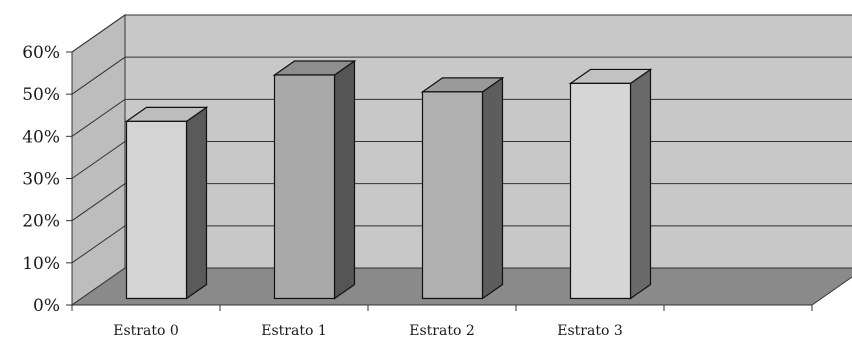  What do you see at coordinates (41, 137) in the screenshot?
I see `y-tick-label: 40%` at bounding box center [41, 137].